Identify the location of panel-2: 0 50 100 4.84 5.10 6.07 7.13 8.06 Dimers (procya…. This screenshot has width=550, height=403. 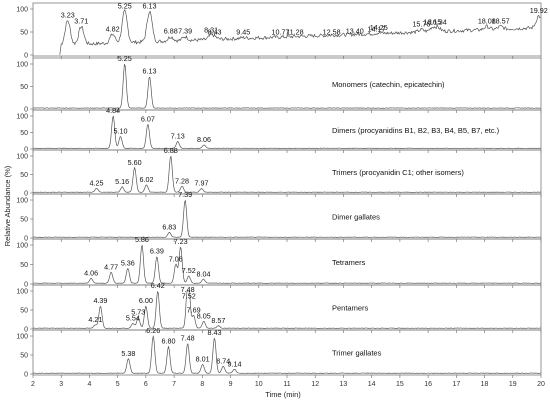
(279, 130).